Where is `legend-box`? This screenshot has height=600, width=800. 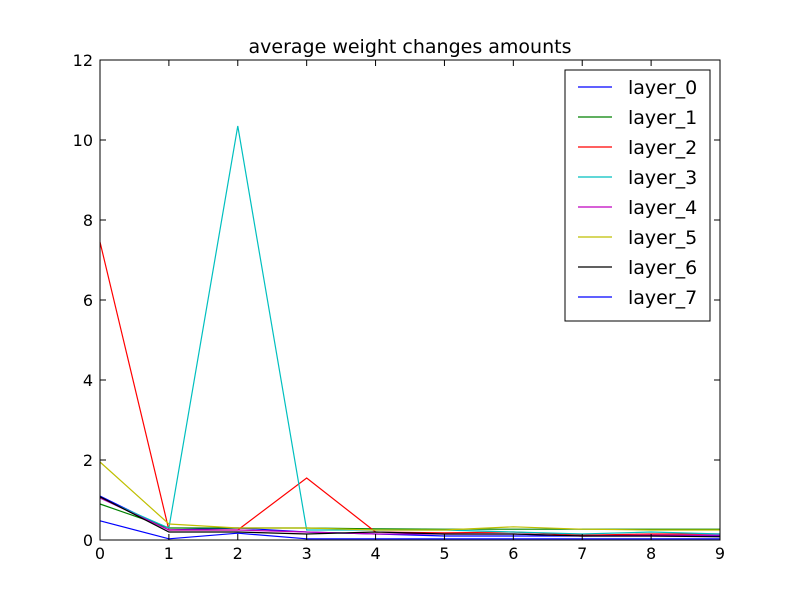 legend-box is located at coordinates (637, 195).